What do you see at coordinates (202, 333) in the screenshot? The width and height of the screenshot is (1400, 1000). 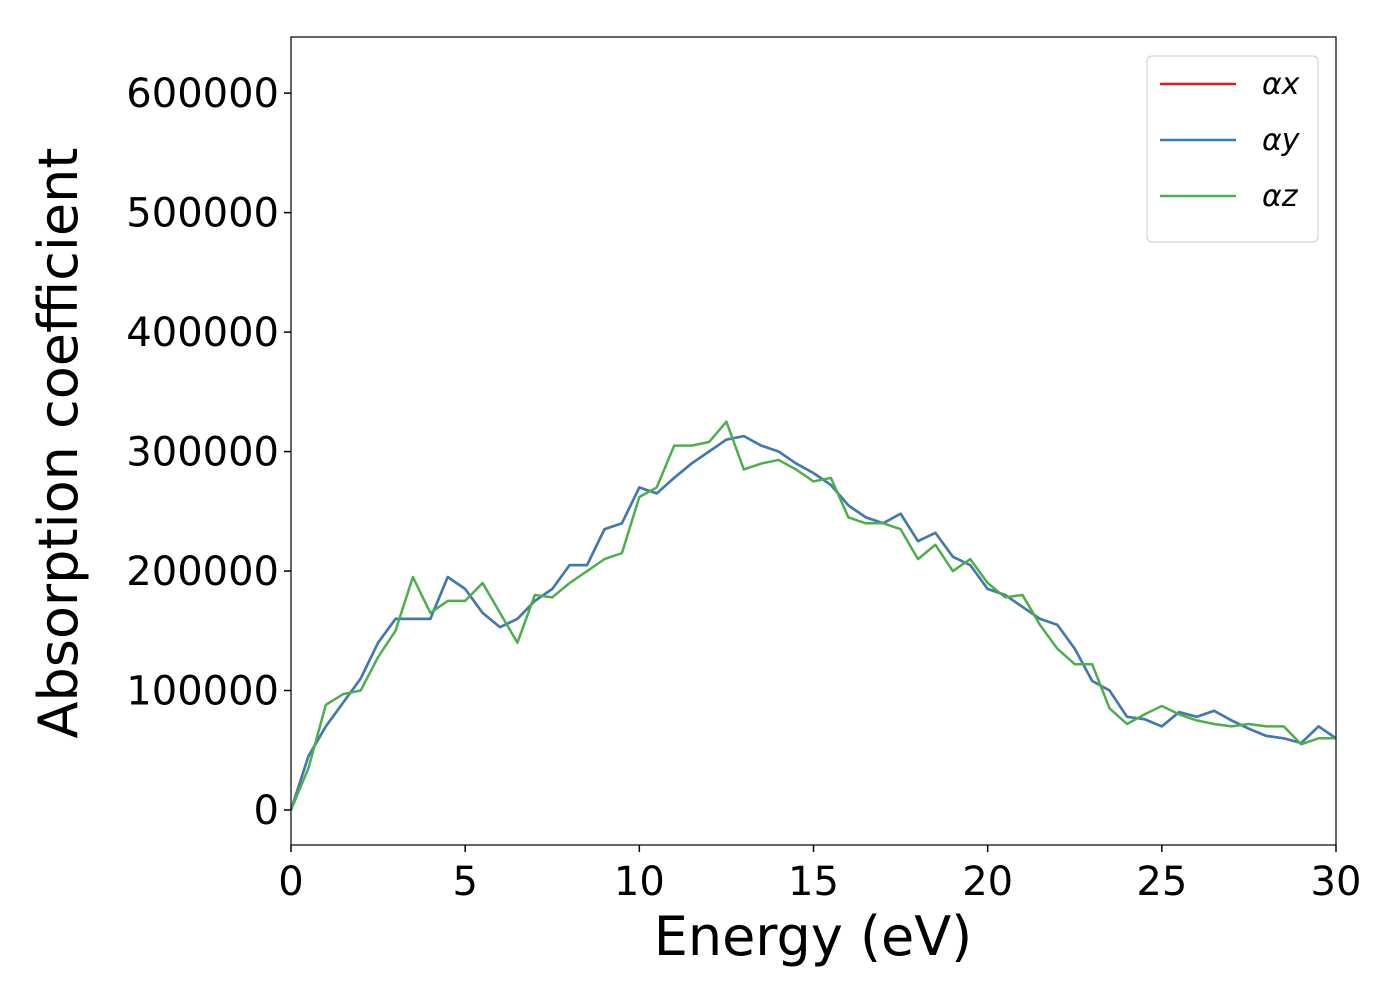 I see `y-tick-label: 400000` at bounding box center [202, 333].